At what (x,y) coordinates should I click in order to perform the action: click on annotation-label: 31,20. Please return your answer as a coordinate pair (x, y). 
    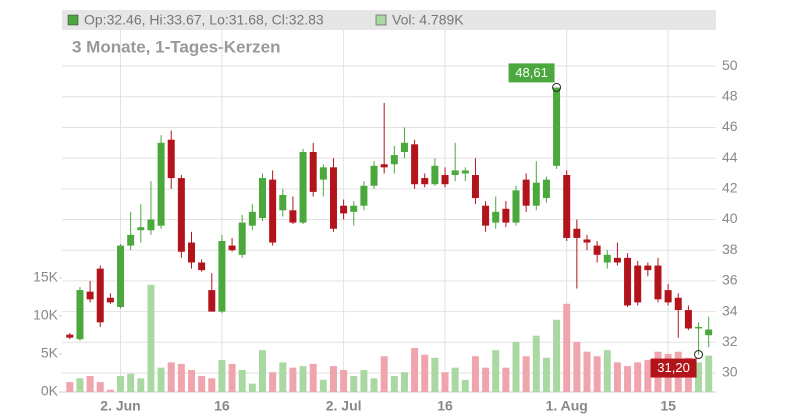
    Looking at the image, I should click on (673, 367).